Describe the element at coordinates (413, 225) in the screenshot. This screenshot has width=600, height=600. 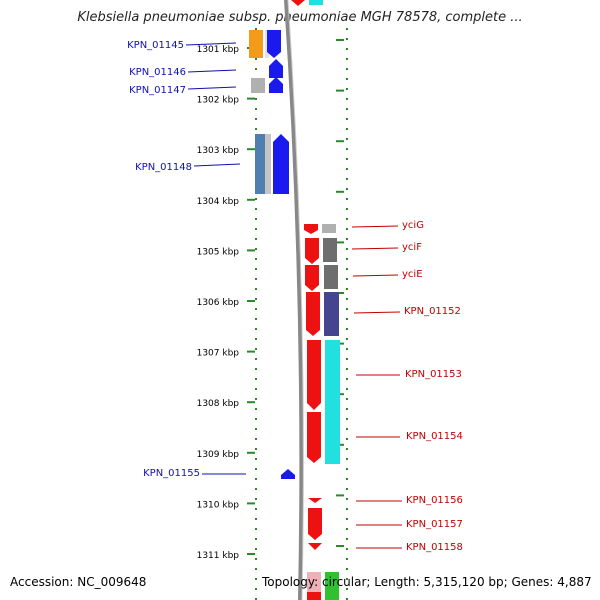
I see `label-ycig: yciG` at that location.